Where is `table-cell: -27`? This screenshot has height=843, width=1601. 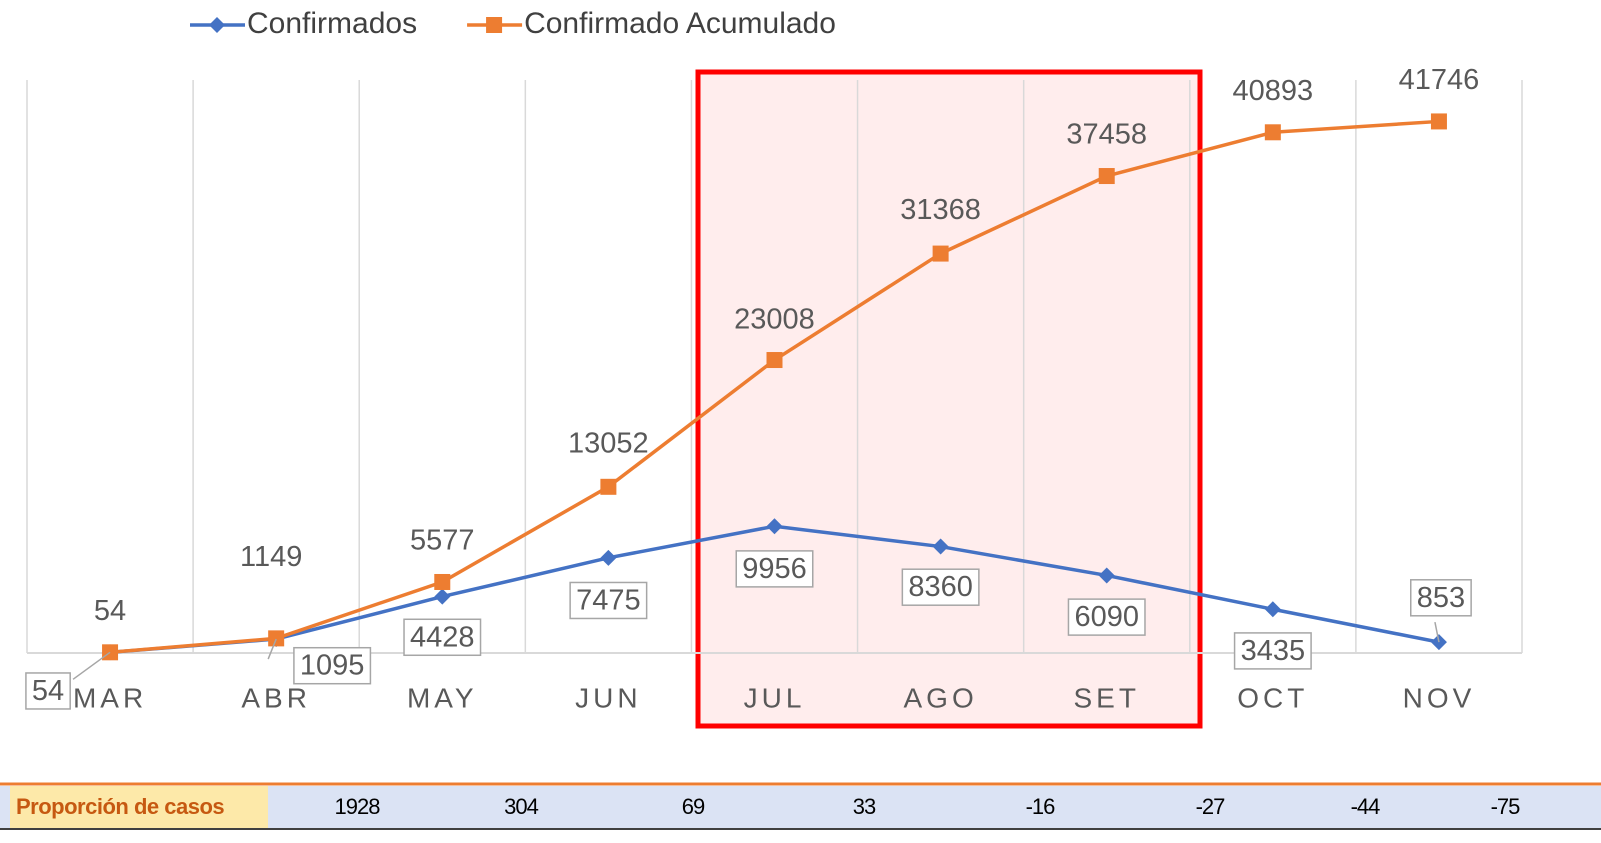
table-cell: -27 is located at coordinates (1211, 806).